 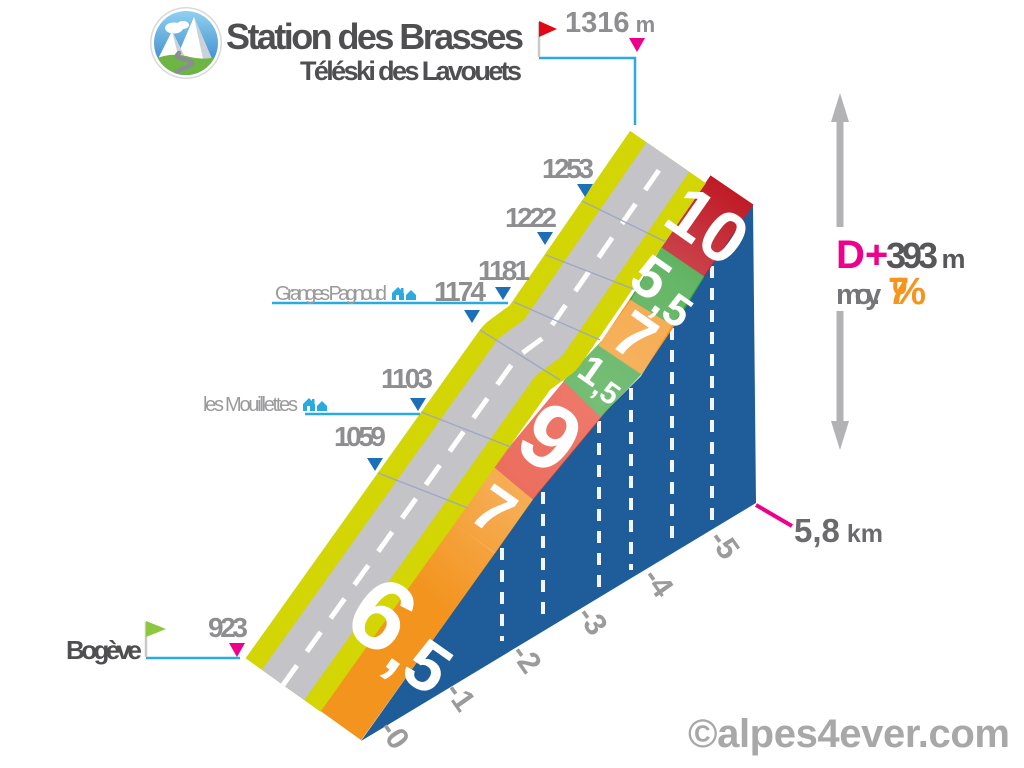 I want to click on elevation-label: 1059, so click(x=360, y=436).